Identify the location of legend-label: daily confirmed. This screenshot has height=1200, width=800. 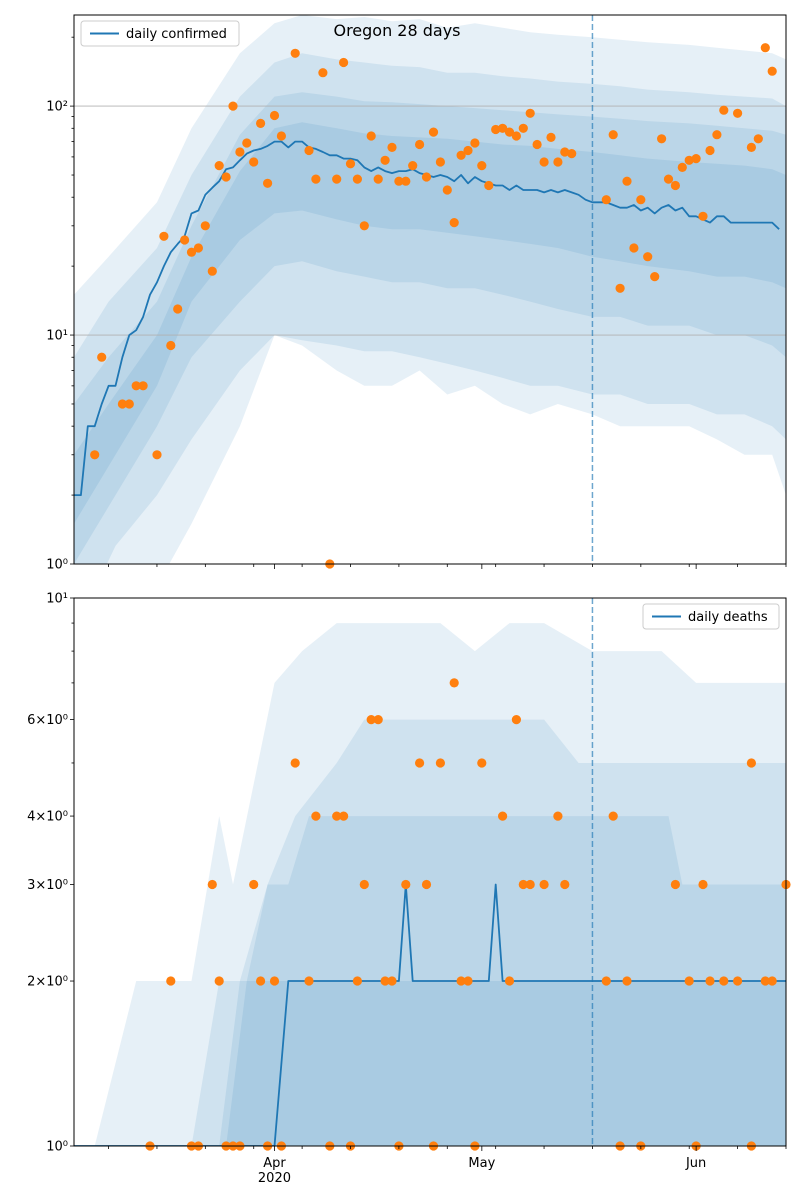
(176, 34).